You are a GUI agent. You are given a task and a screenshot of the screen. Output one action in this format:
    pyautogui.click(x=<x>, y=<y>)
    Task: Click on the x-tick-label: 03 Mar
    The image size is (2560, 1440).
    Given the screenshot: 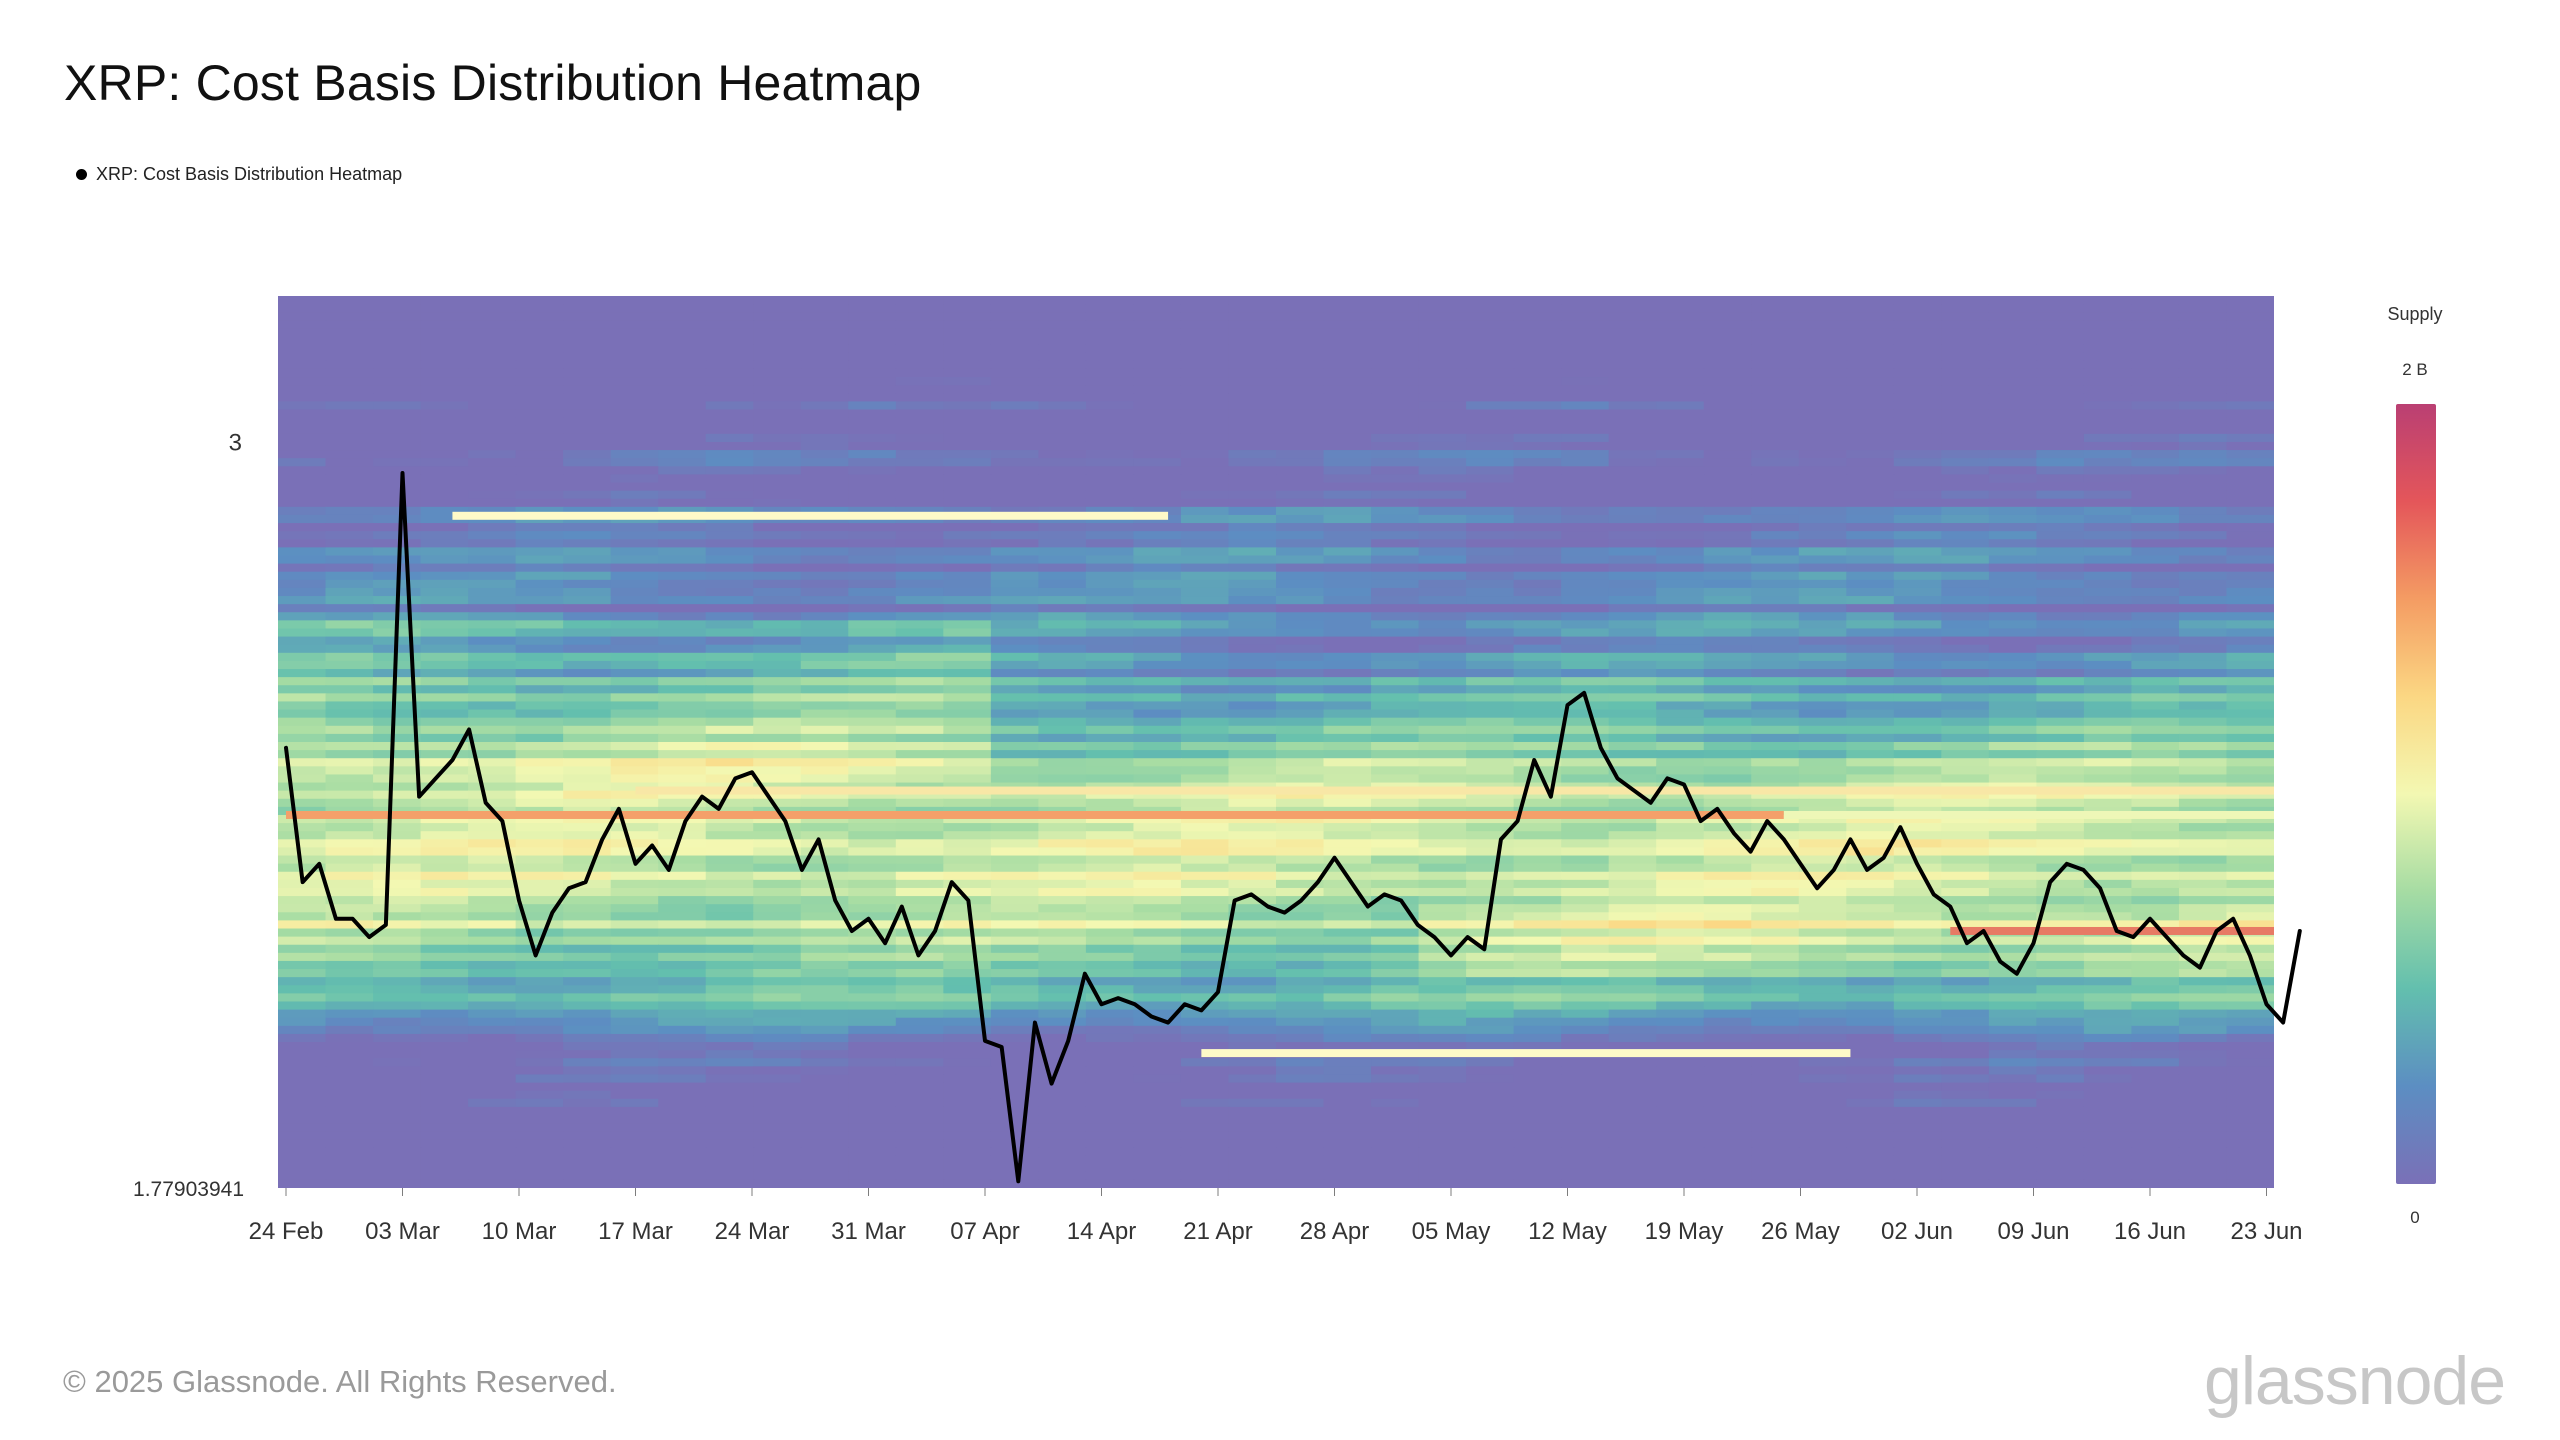 What is the action you would take?
    pyautogui.click(x=402, y=1231)
    